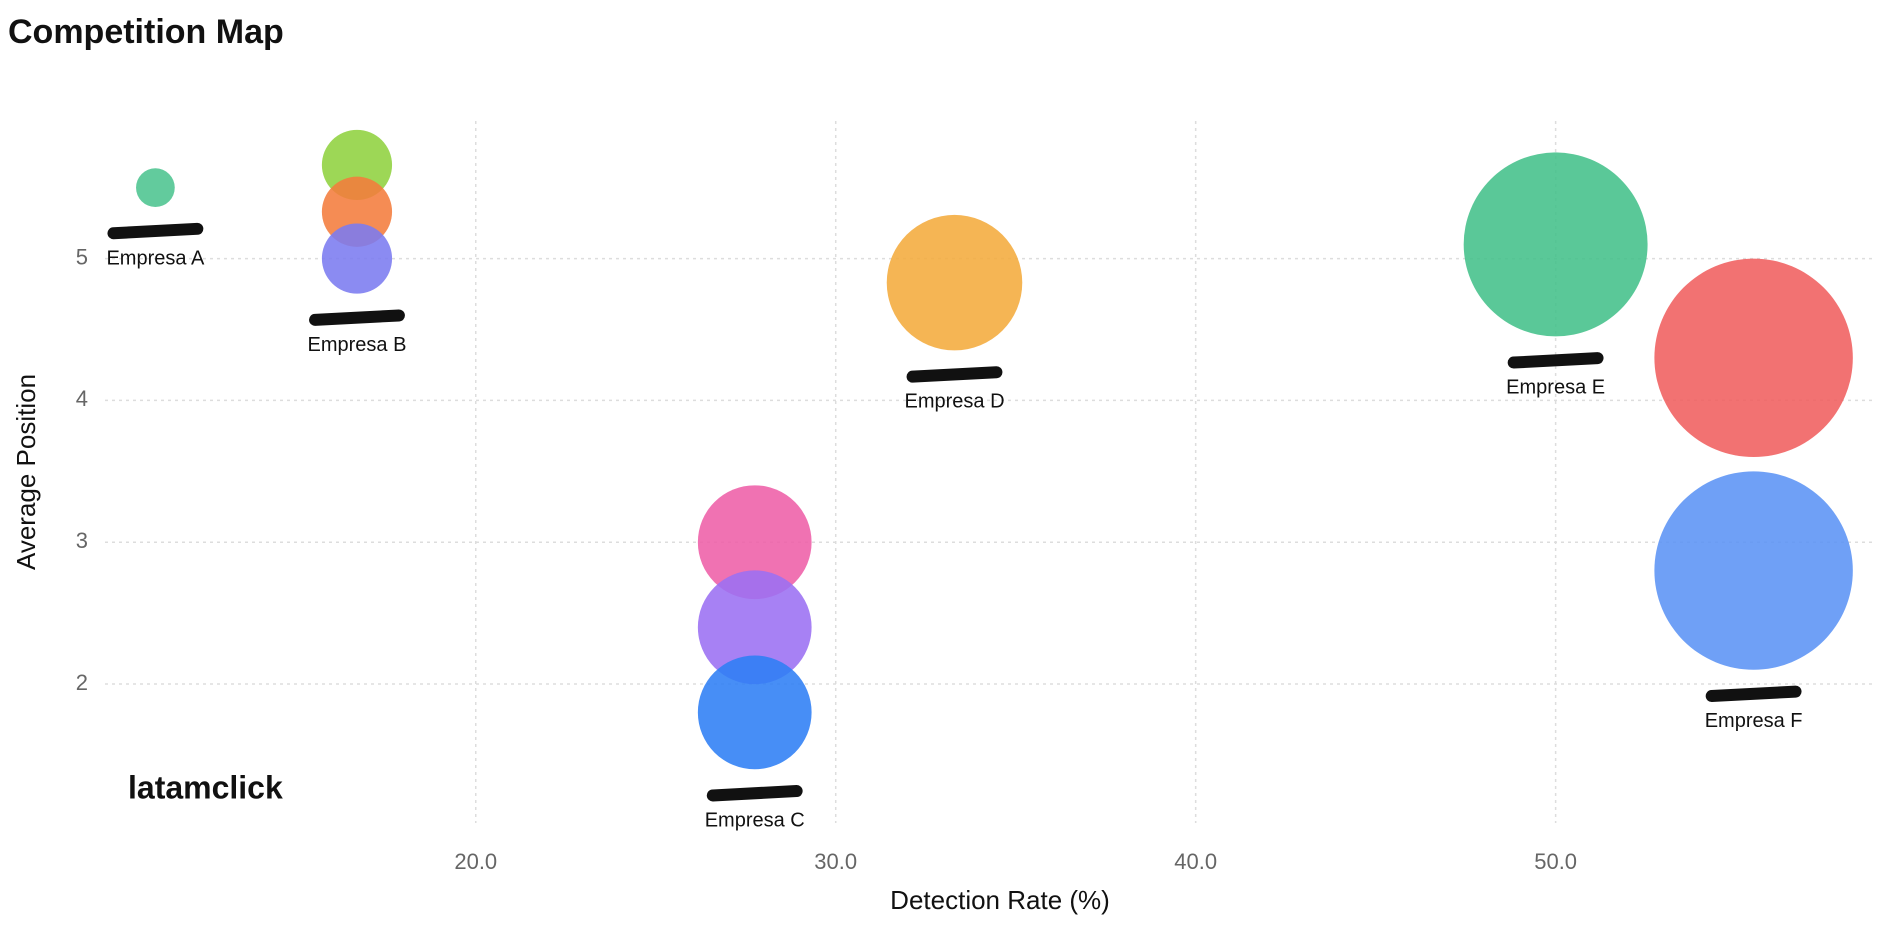 Image resolution: width=1884 pixels, height=928 pixels. Describe the element at coordinates (146, 32) in the screenshot. I see `chart-title: Competition Map` at that location.